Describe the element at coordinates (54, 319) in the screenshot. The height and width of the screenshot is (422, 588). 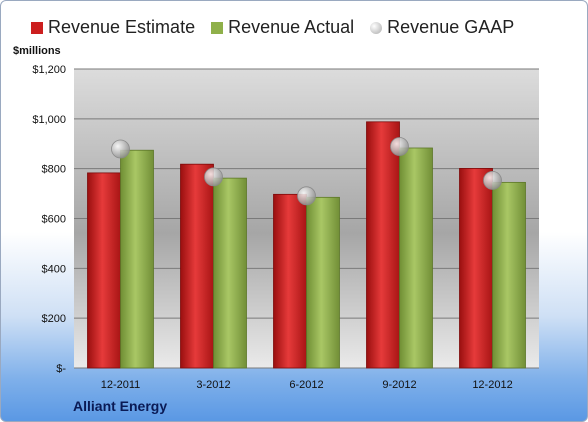
I see `y-tick-label: $200` at that location.